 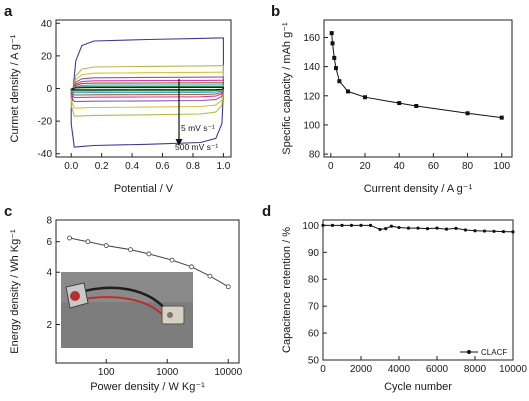 I want to click on panel-c-plot-frame, so click(x=147, y=291).